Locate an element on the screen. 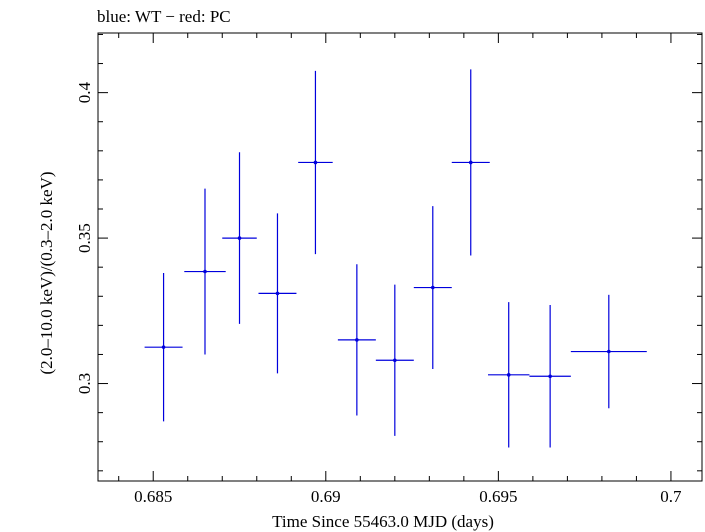 The image size is (705, 532). x-axis-label: Time Since 55463.0 MJD (days) is located at coordinates (383, 521).